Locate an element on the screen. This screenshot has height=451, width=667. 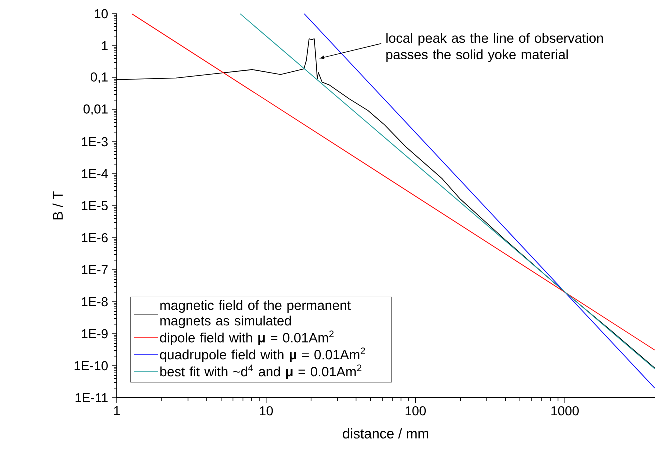
y-tick-label: 1E-10 is located at coordinates (91, 366).